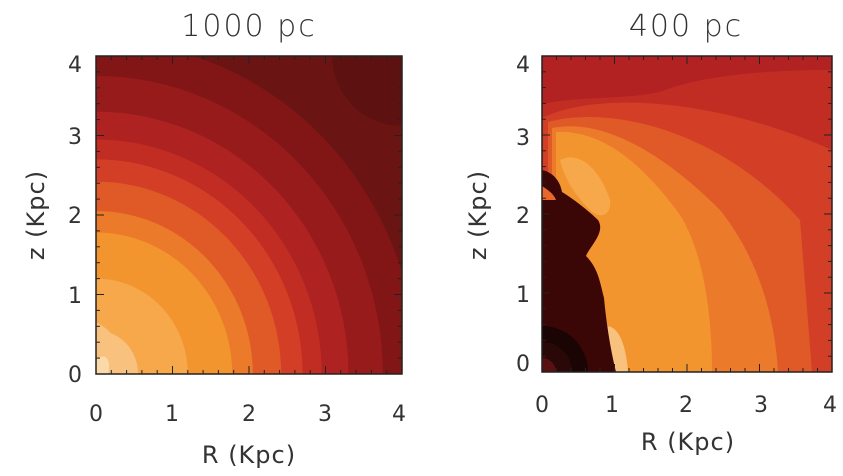  Describe the element at coordinates (248, 26) in the screenshot. I see `panel-title: 1000 pc` at that location.